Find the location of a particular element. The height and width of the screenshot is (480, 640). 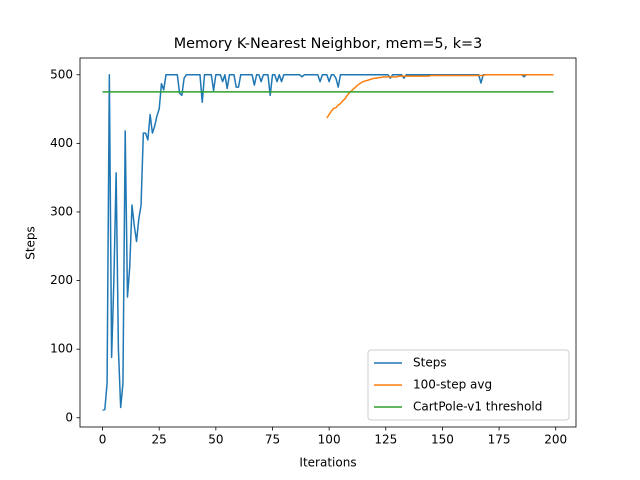

x-tick-label: 100 is located at coordinates (329, 440).